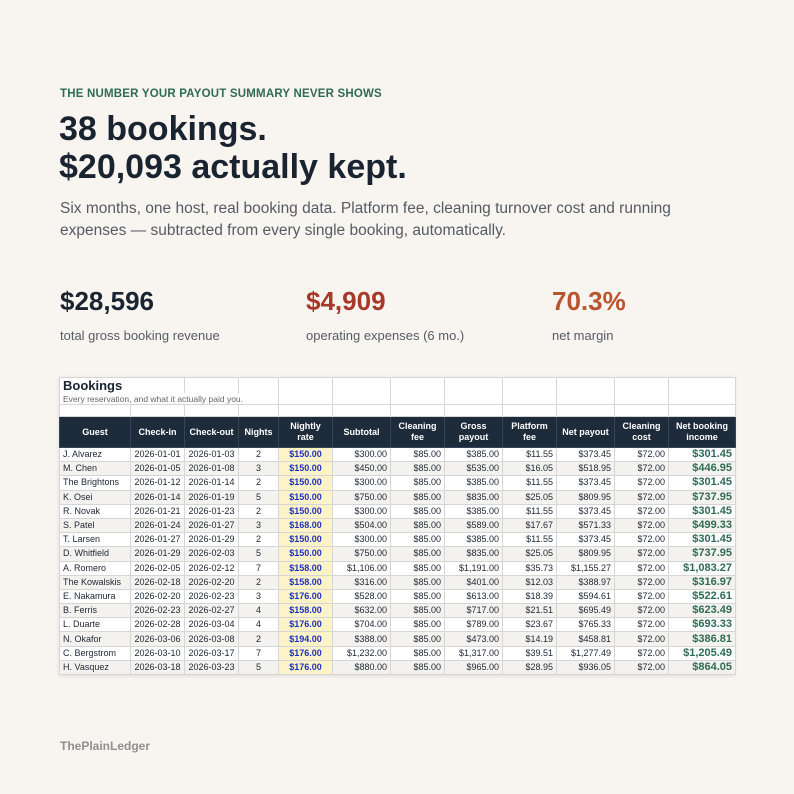 This screenshot has width=794, height=794. What do you see at coordinates (212, 554) in the screenshot?
I see `cell-check-out: 2026-02-03` at bounding box center [212, 554].